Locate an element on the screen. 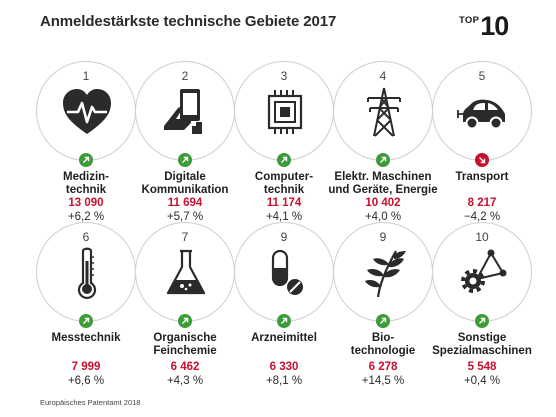 This screenshot has height=417, width=556. tablet-hand-icon is located at coordinates (186, 112).